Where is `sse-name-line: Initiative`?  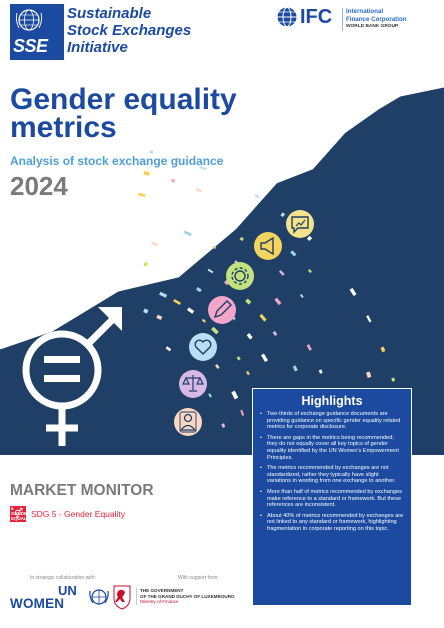 sse-name-line: Initiative is located at coordinates (97, 47).